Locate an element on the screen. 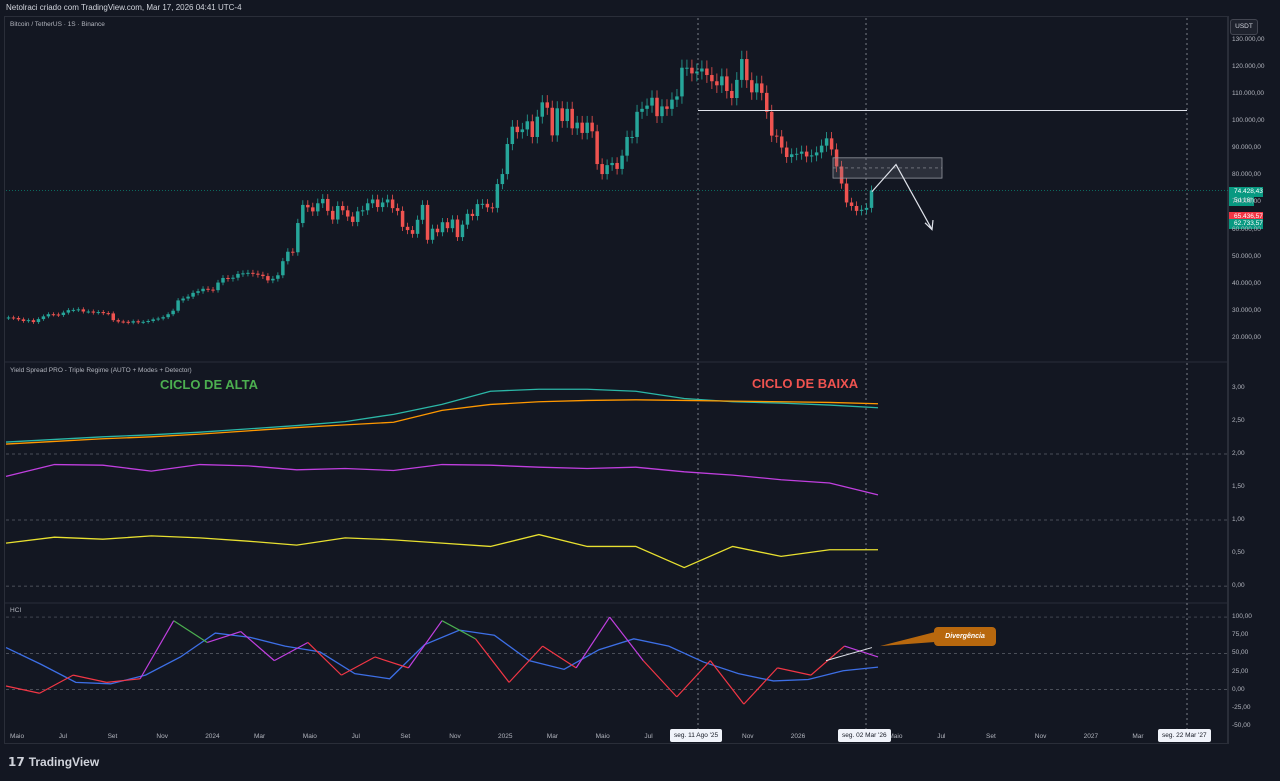 The image size is (1280, 781). symbol-label: Bitcoin / TetherUS · 1S · Binance is located at coordinates (57, 24).